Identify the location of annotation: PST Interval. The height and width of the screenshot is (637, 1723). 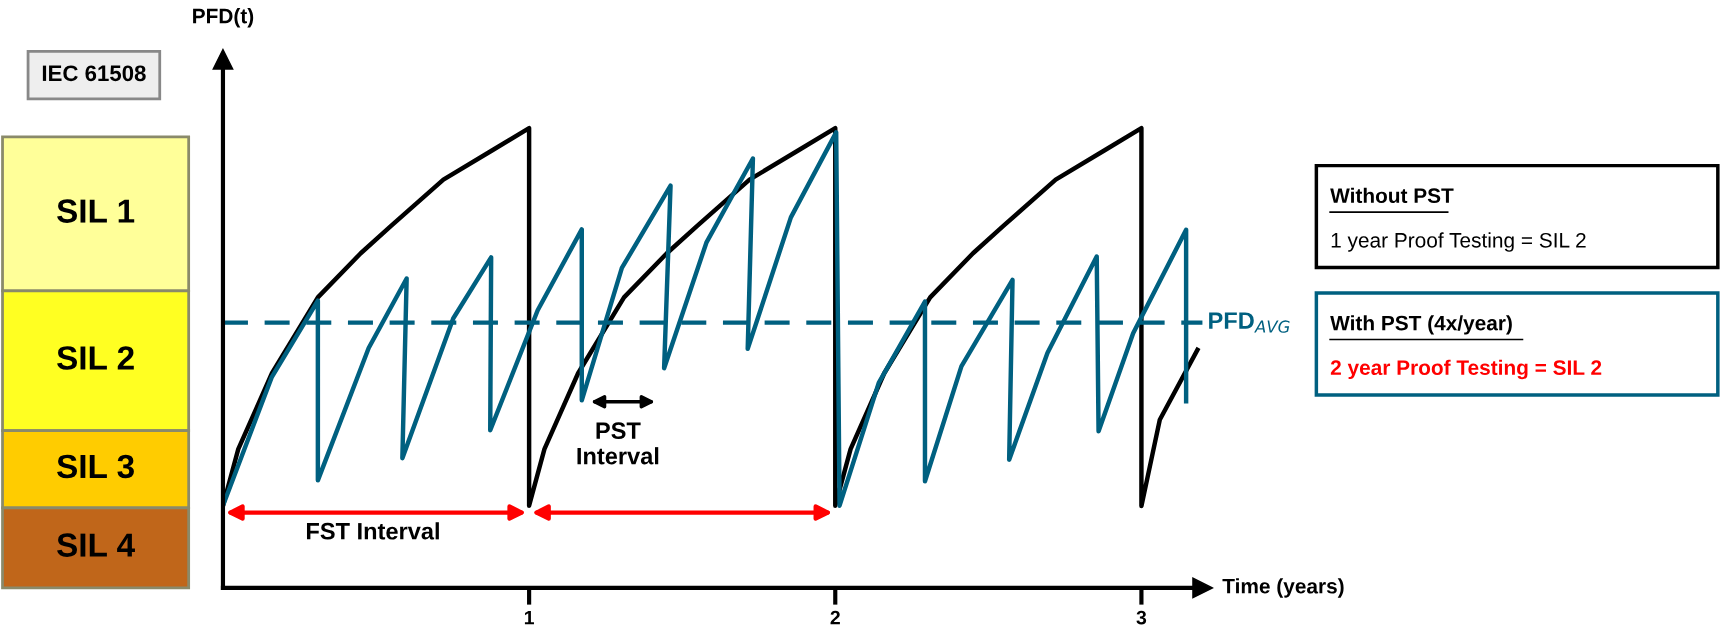
(618, 443).